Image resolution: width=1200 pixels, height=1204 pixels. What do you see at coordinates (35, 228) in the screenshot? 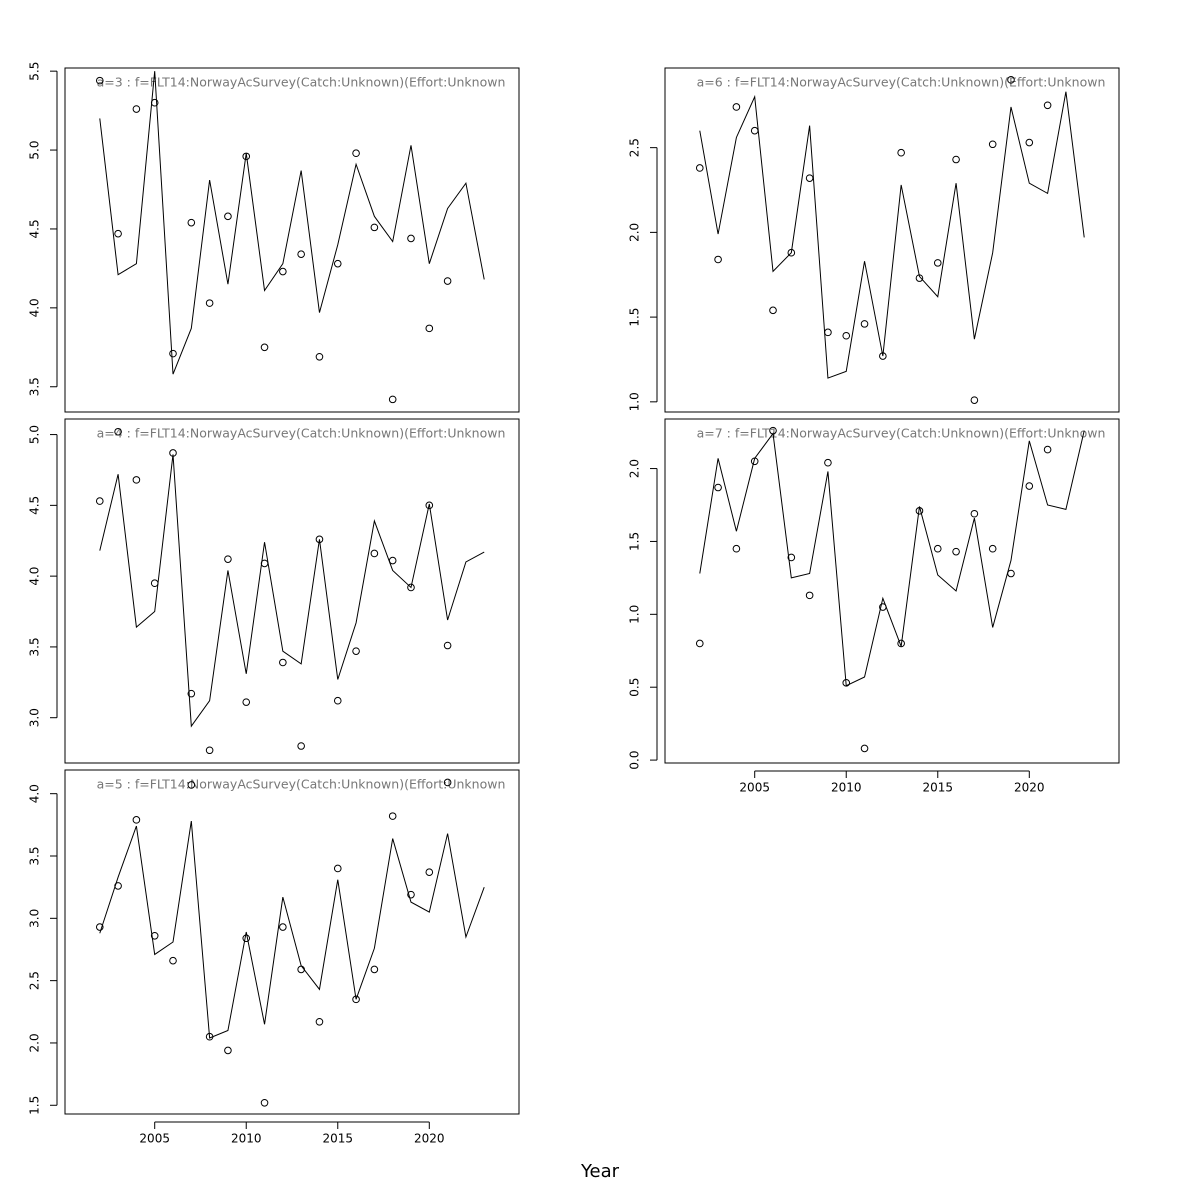
I see `y-tick-label: 4.5` at bounding box center [35, 228].